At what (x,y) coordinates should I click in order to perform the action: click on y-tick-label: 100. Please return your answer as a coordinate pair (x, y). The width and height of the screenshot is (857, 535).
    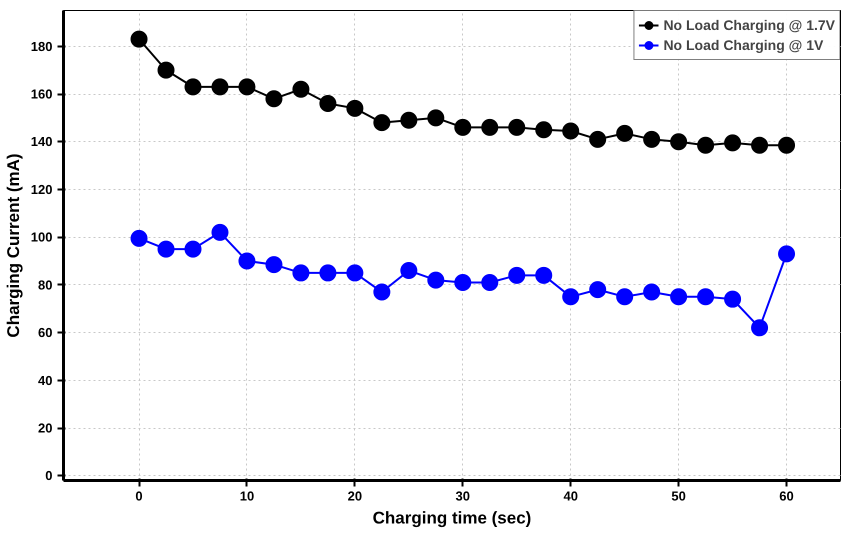
    Looking at the image, I should click on (41, 237).